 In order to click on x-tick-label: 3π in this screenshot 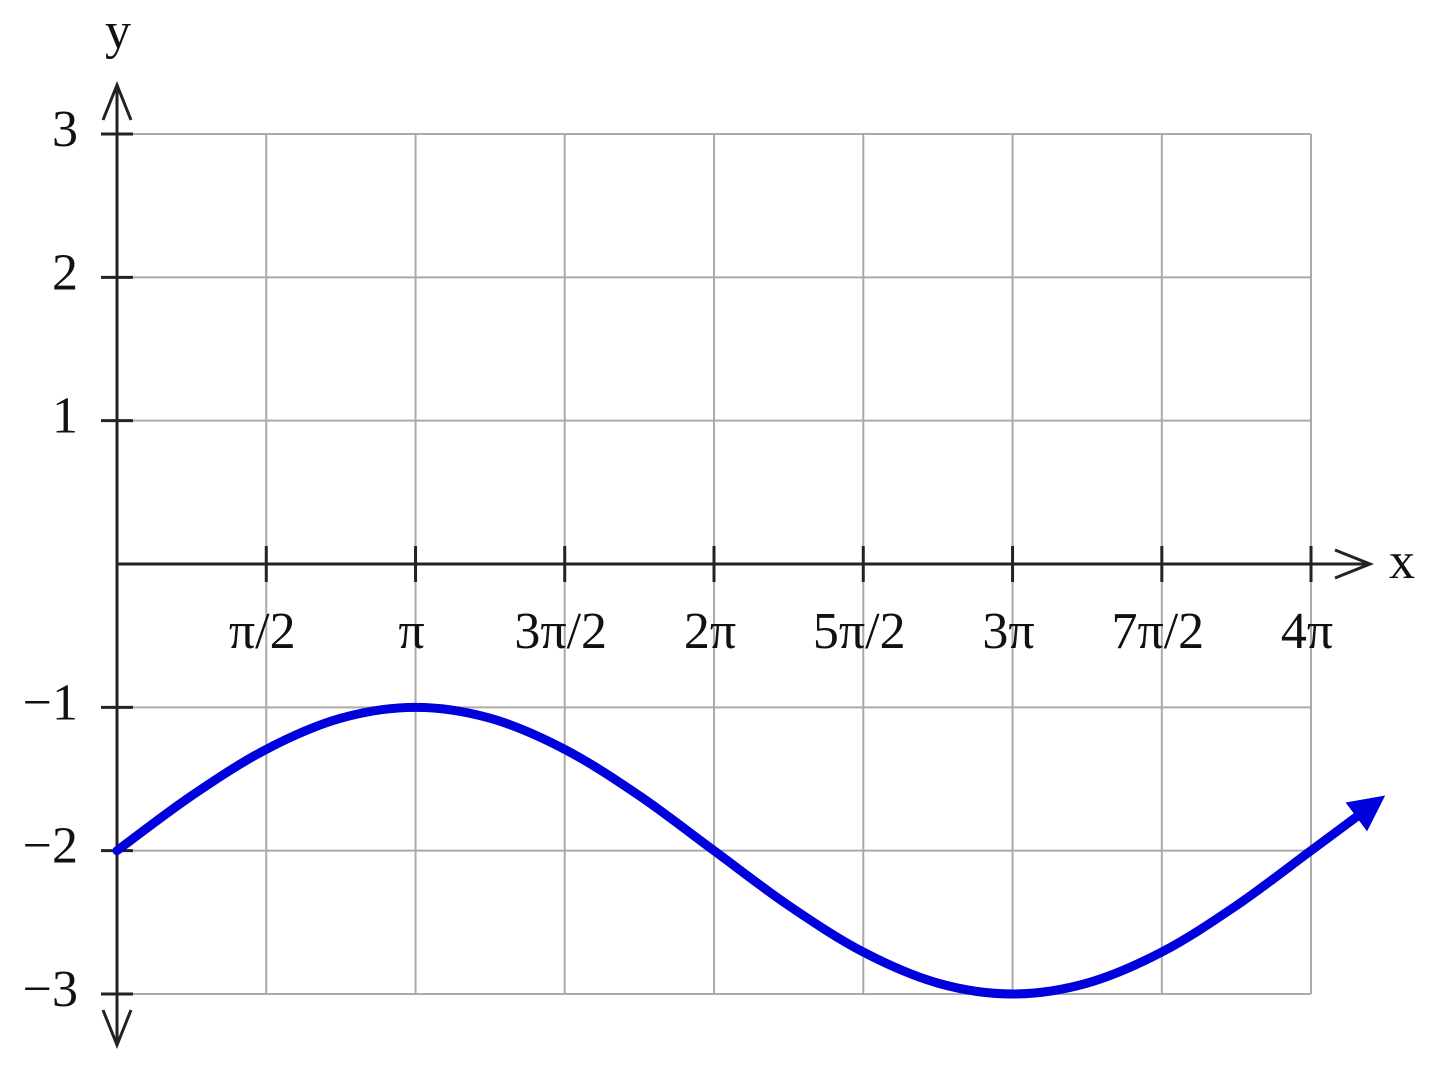, I will do `click(1008, 631)`.